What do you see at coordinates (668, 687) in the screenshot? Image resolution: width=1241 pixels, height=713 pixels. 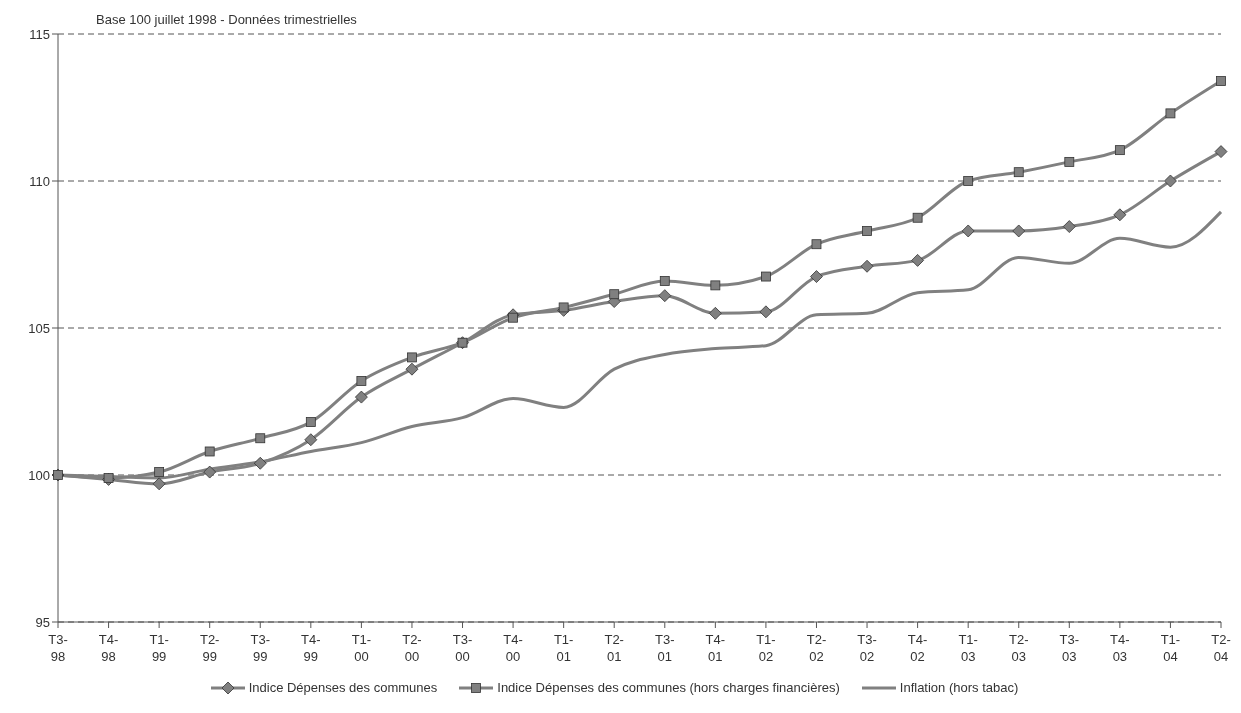 I see `legend-label: Indice Dépenses des communes (hors charges financières)` at bounding box center [668, 687].